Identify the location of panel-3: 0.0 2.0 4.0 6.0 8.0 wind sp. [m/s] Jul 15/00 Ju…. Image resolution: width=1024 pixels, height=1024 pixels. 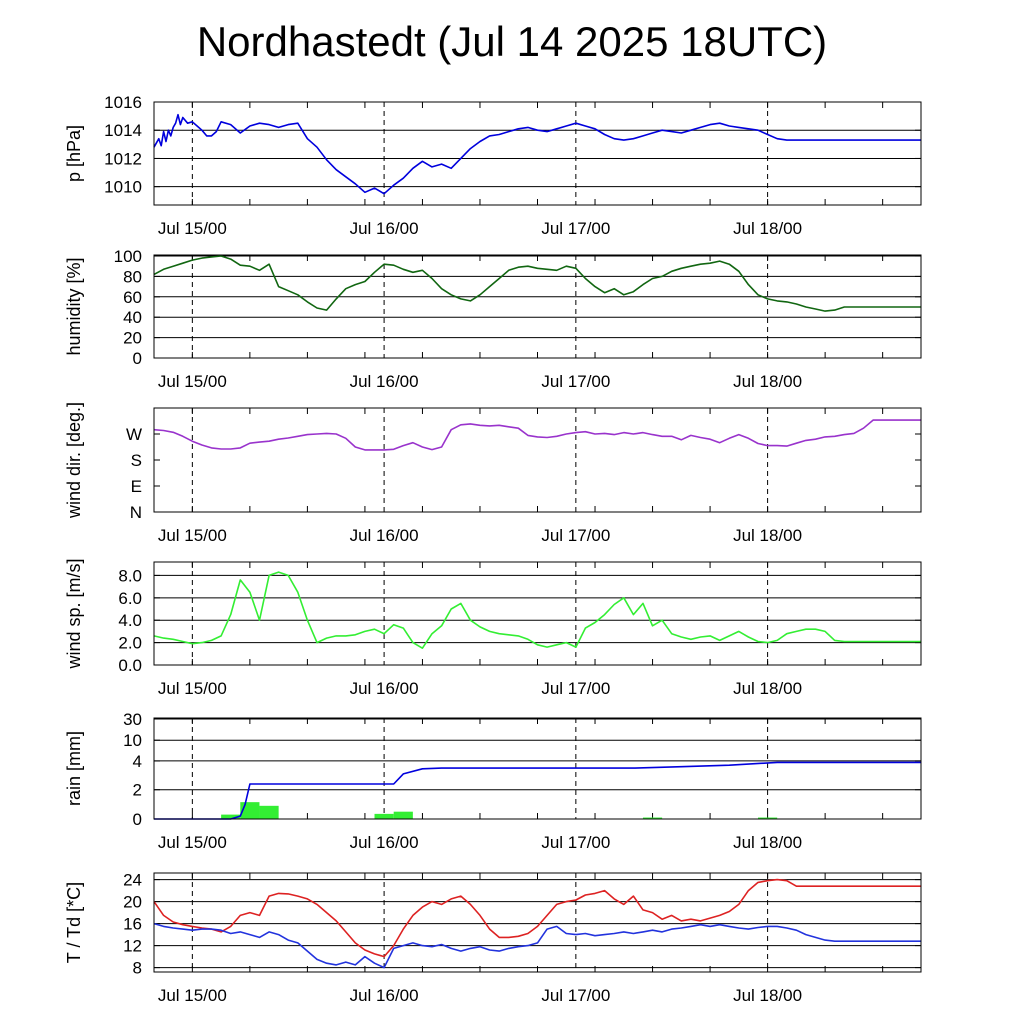
(493, 628).